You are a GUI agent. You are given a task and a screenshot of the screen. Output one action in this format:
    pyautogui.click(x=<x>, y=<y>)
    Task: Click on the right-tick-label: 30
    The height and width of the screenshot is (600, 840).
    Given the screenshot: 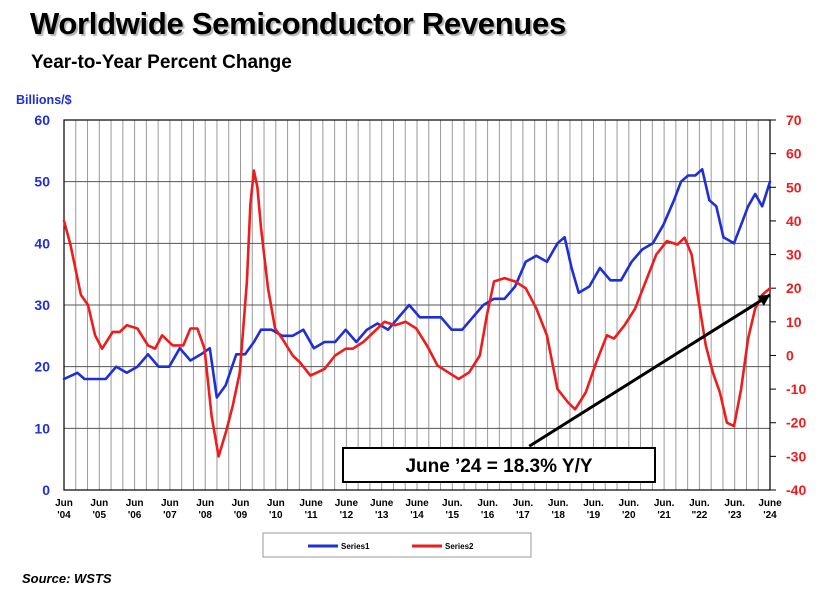 What is the action you would take?
    pyautogui.click(x=794, y=255)
    